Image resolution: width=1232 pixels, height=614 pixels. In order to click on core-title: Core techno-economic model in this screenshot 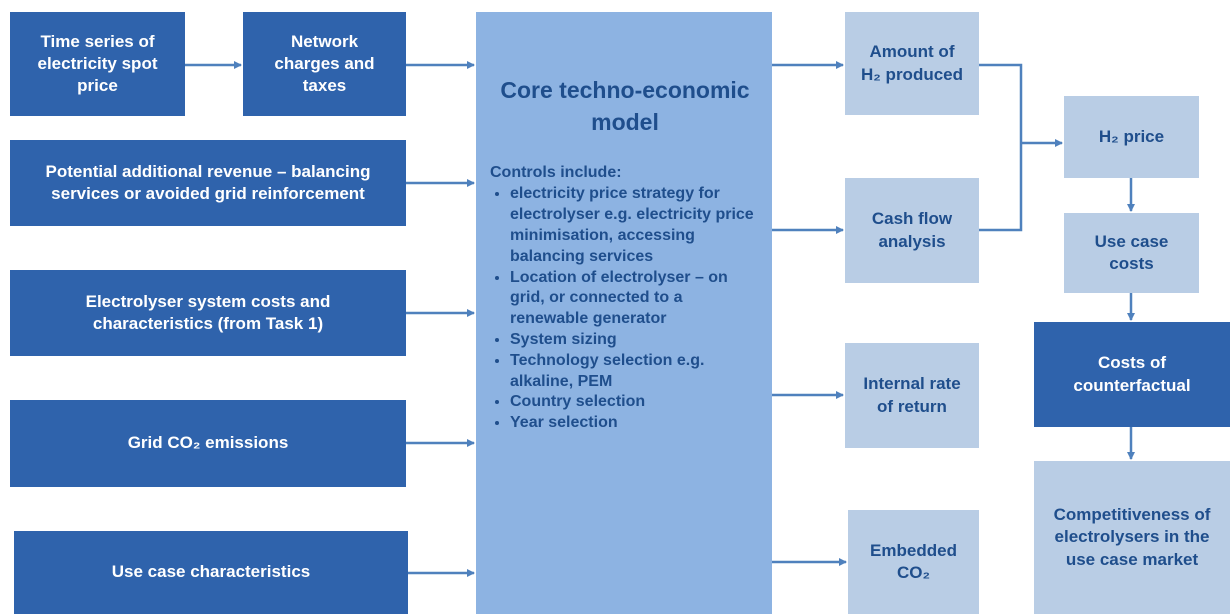, I will do `click(625, 106)`.